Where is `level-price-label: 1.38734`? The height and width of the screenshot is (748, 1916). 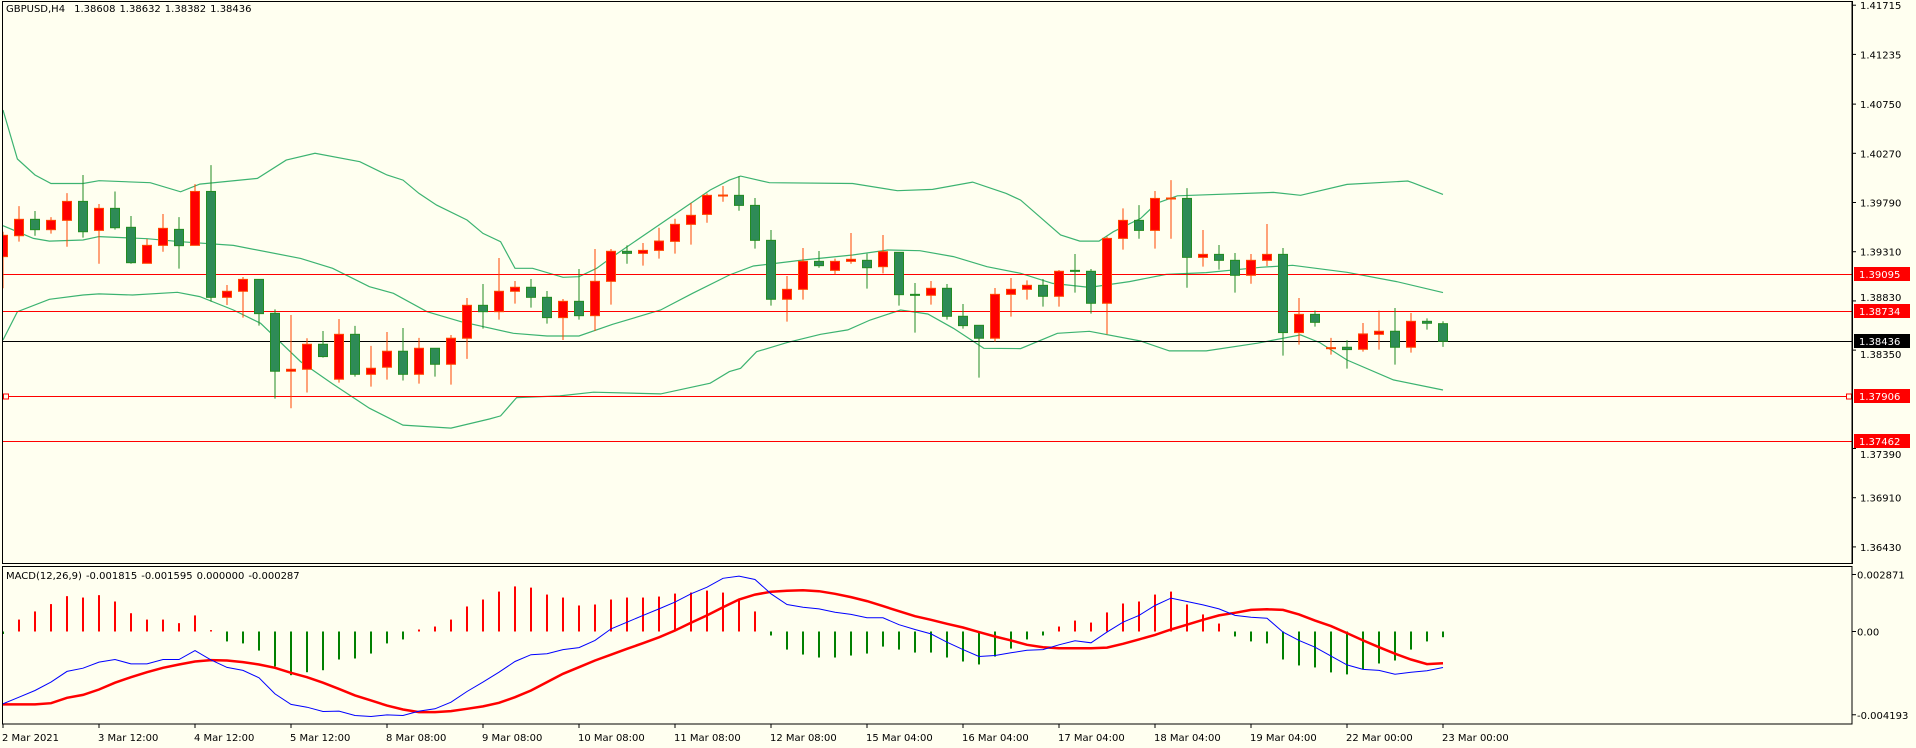
level-price-label: 1.38734 is located at coordinates (1879, 312).